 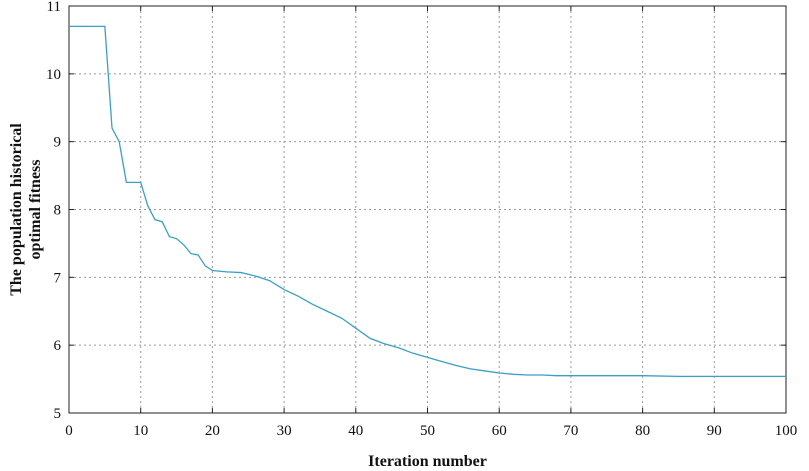 What do you see at coordinates (58, 211) in the screenshot?
I see `y-tick-label: 8` at bounding box center [58, 211].